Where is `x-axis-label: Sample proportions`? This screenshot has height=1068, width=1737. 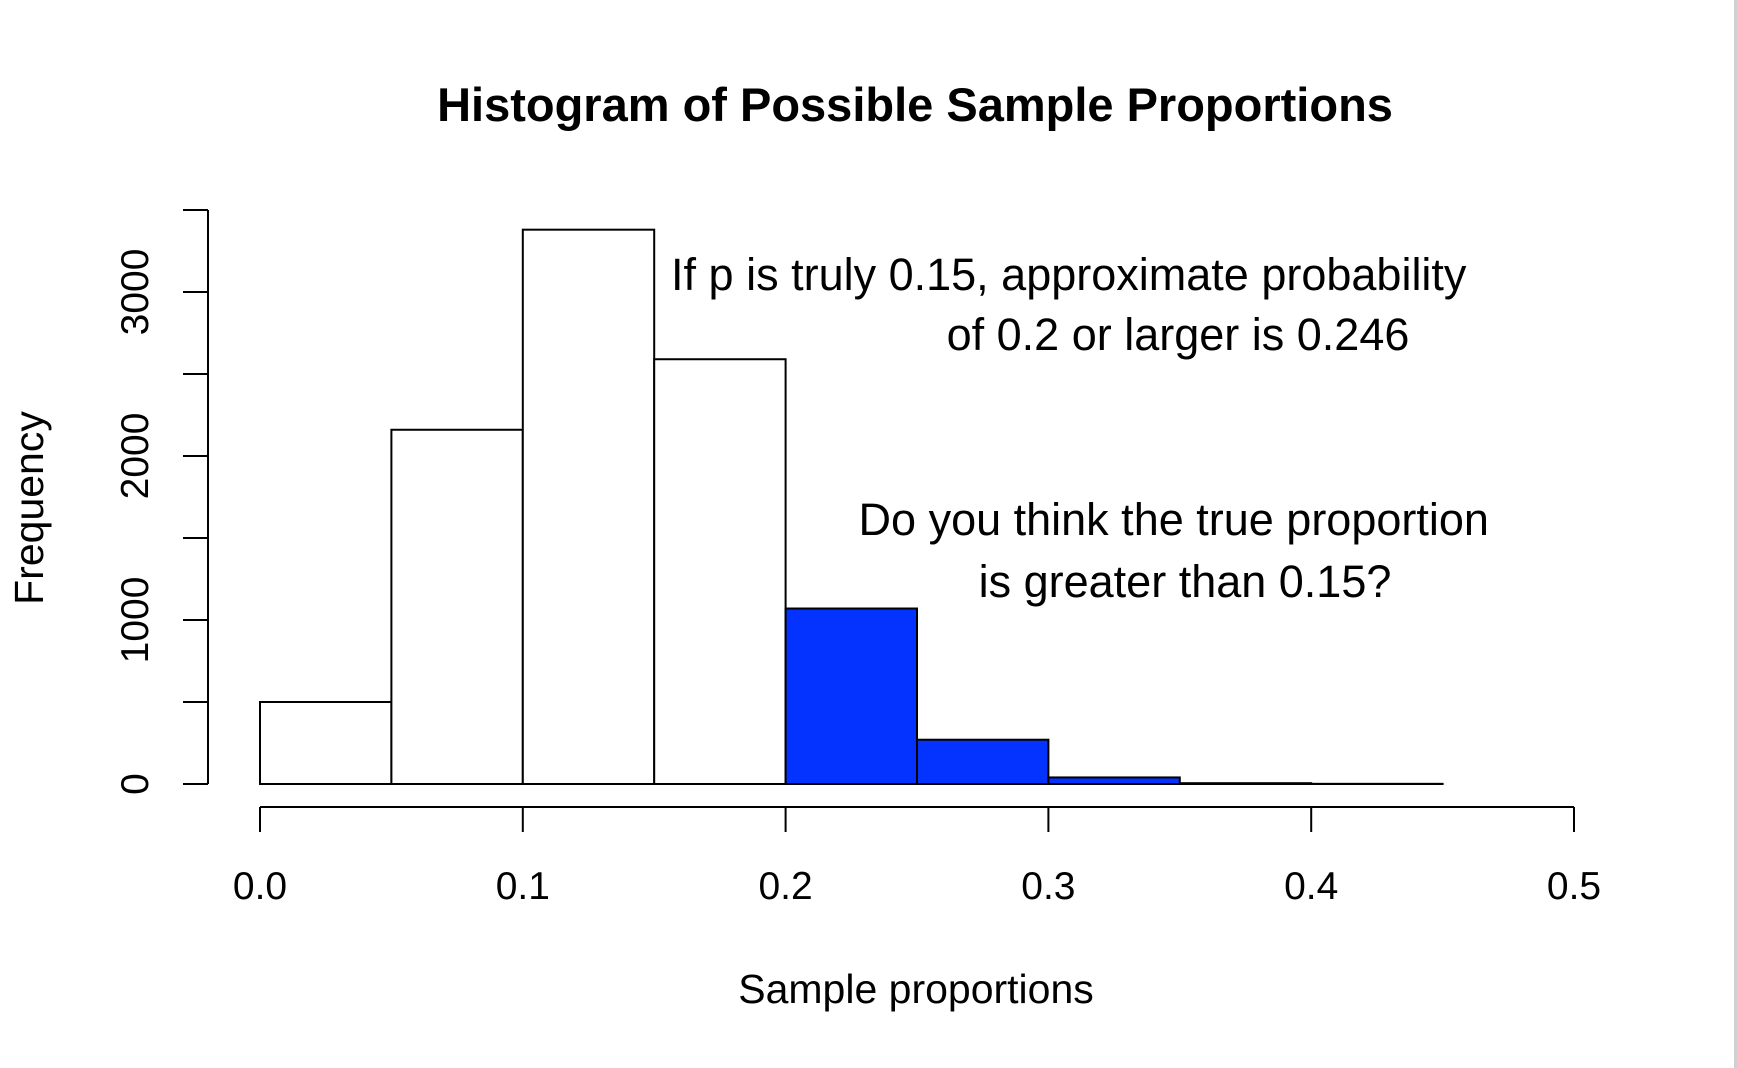
x-axis-label: Sample proportions is located at coordinates (916, 989).